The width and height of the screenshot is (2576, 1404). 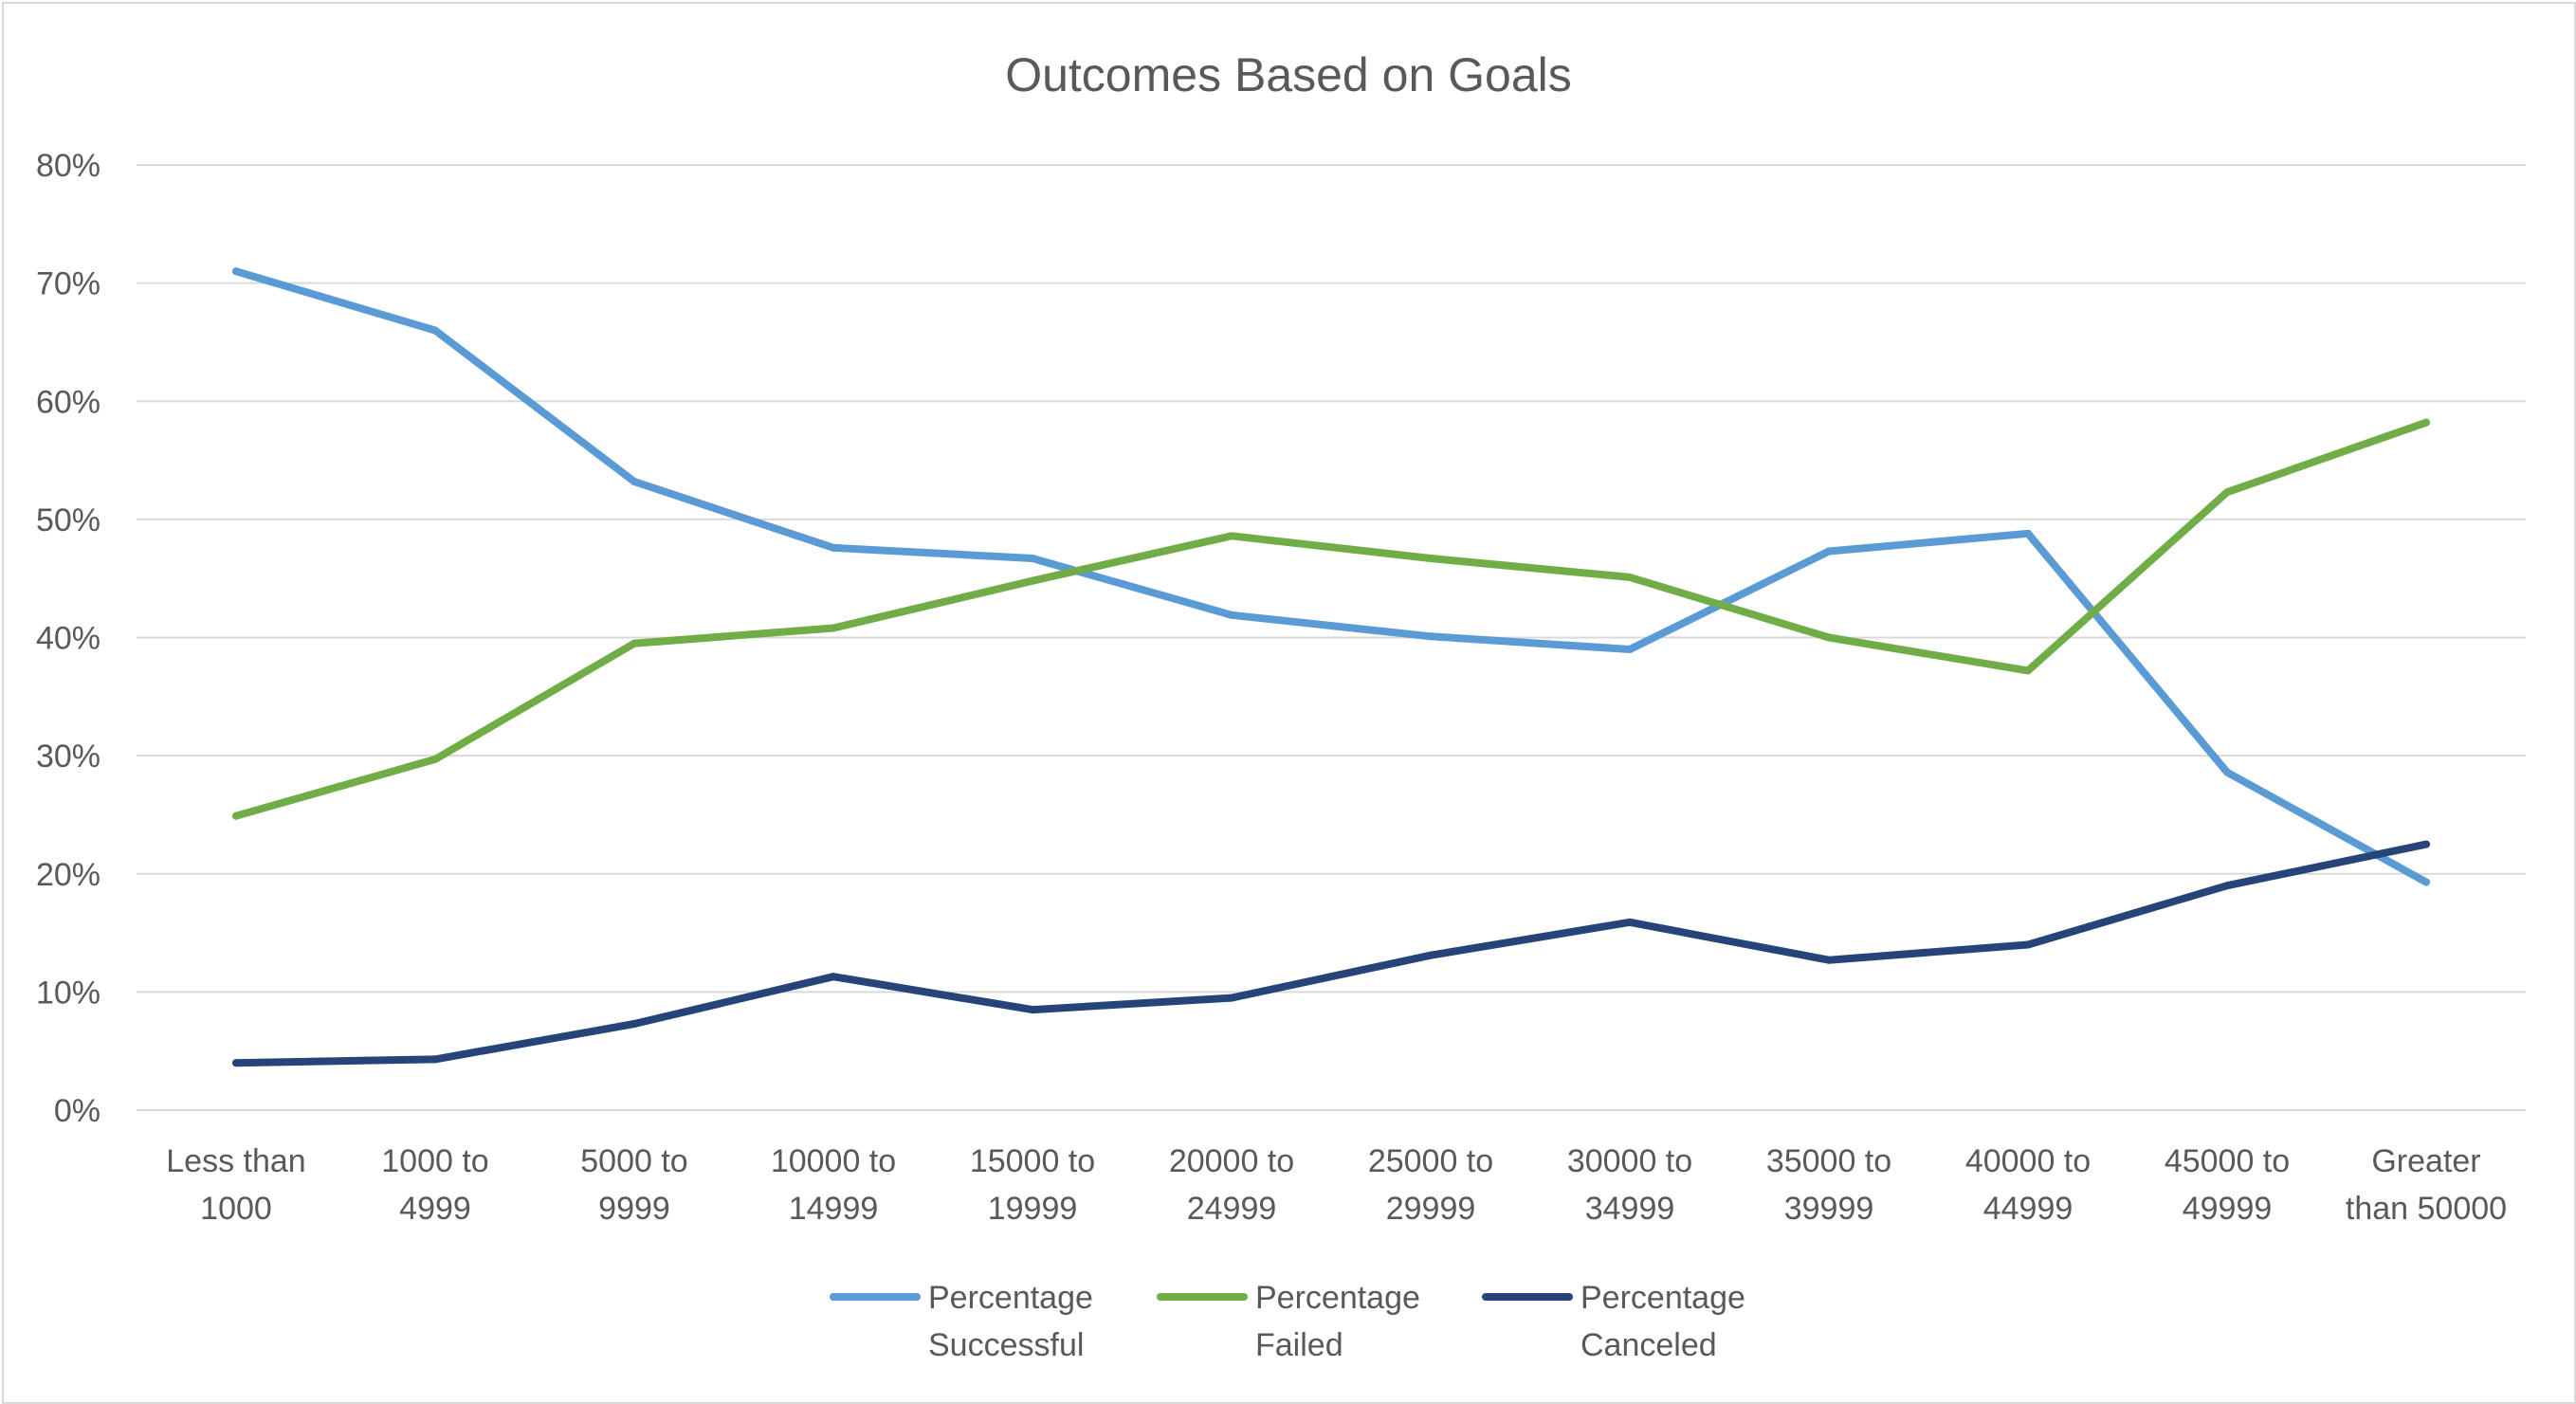 I want to click on x-tick-label: 25000 to, so click(x=1430, y=1161).